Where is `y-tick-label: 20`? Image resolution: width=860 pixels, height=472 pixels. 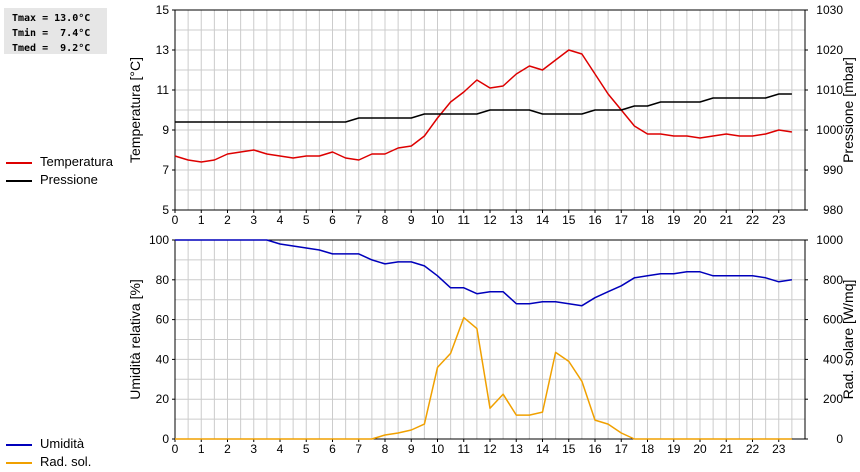
y-tick-label: 20 is located at coordinates (163, 399).